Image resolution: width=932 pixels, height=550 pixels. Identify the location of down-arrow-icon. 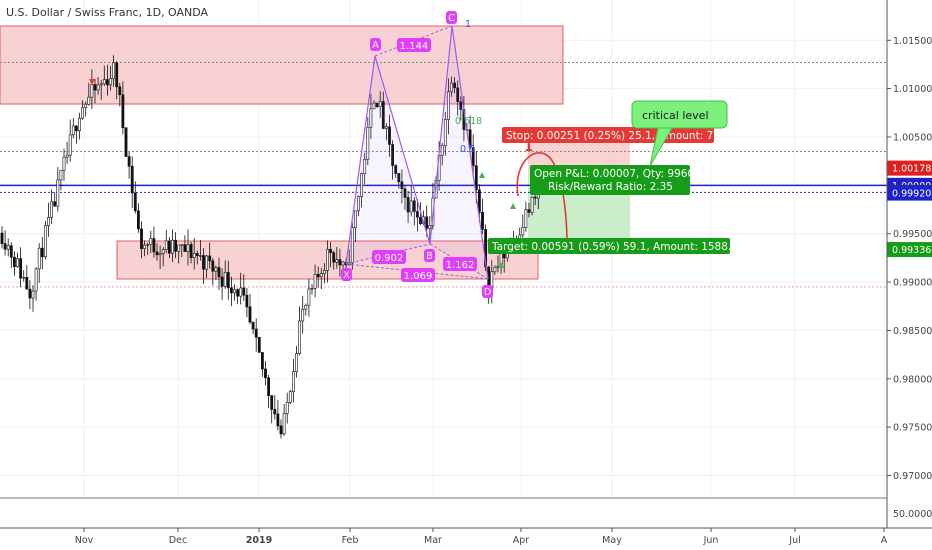
(92, 82).